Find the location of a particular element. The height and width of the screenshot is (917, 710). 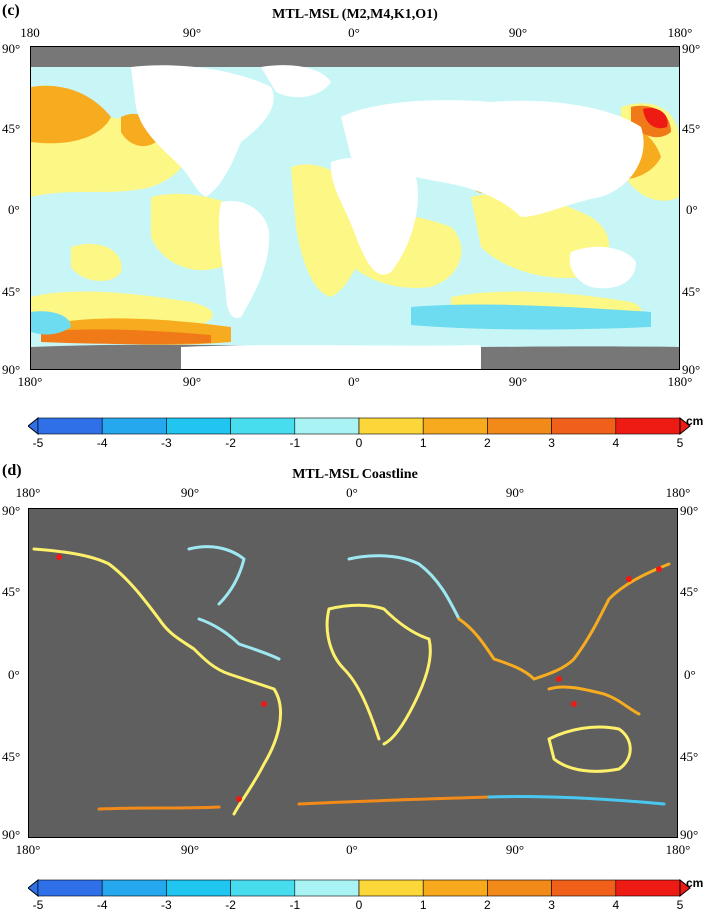

panel-c-lon-top-0: 180 is located at coordinates (30, 32).